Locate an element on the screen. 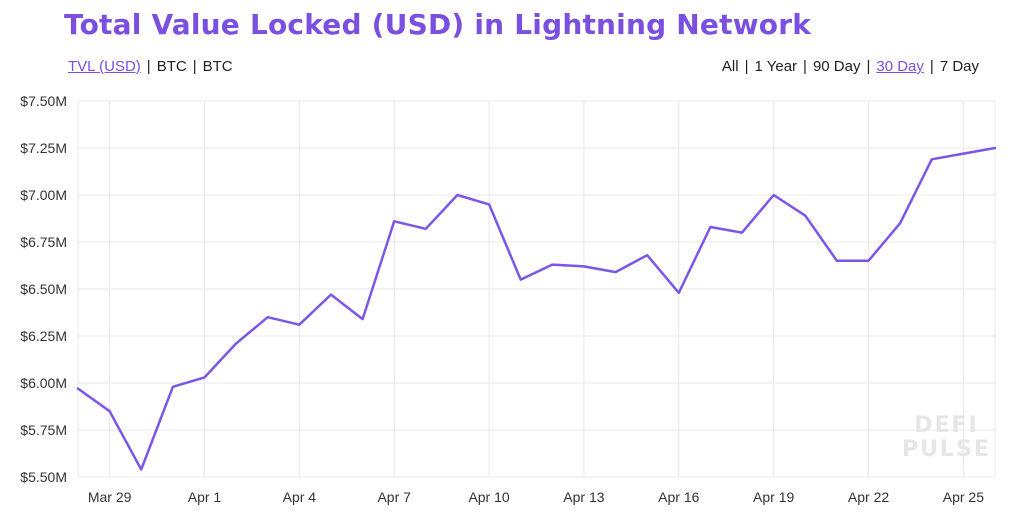 This screenshot has width=1013, height=524. x-tick-label: Apr 1 is located at coordinates (205, 497).